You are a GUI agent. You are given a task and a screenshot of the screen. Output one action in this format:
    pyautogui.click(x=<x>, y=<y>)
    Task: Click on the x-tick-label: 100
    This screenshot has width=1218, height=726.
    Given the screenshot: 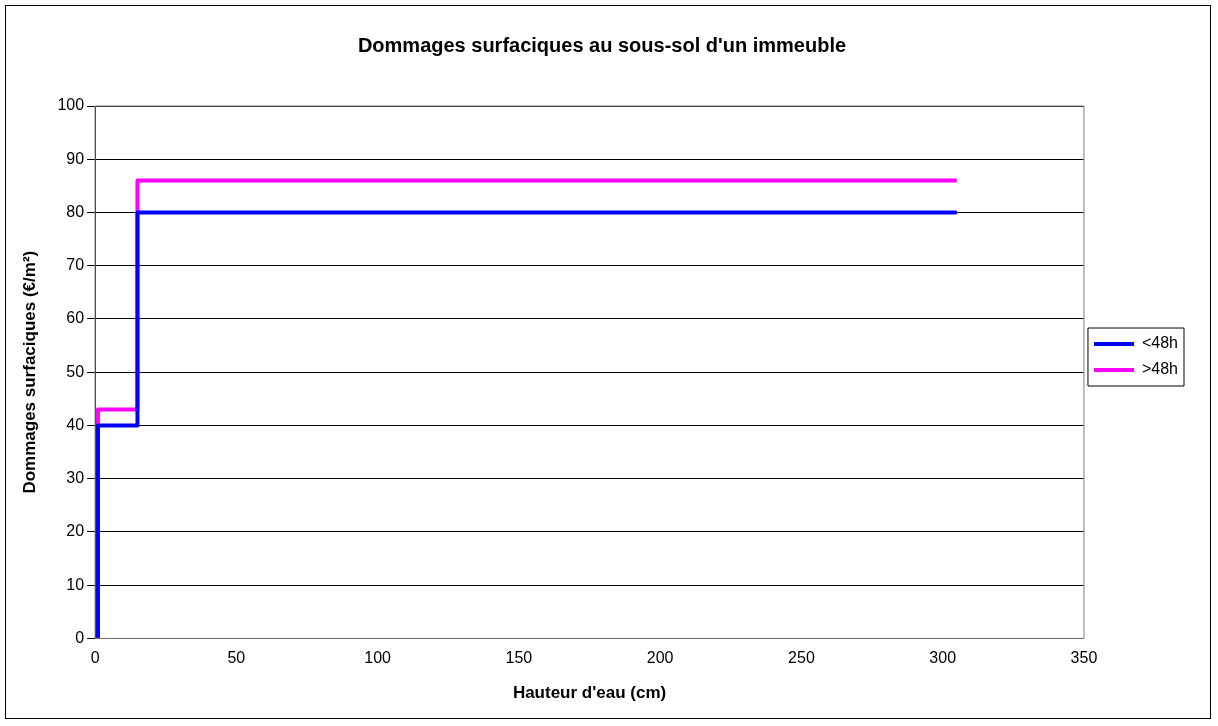 What is the action you would take?
    pyautogui.click(x=378, y=658)
    